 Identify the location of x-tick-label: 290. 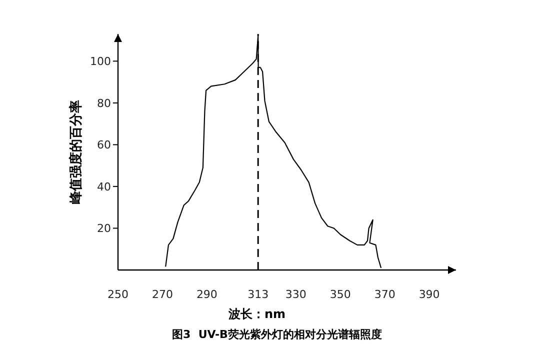
(207, 294).